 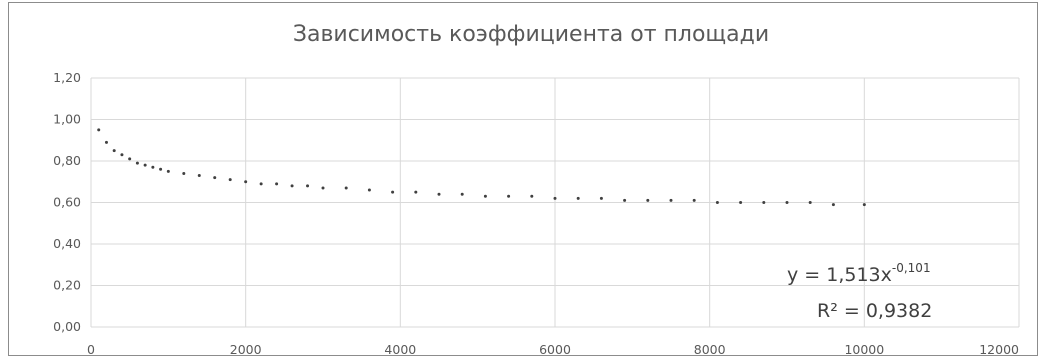 I want to click on x-tick-label: 10000, so click(x=864, y=349).